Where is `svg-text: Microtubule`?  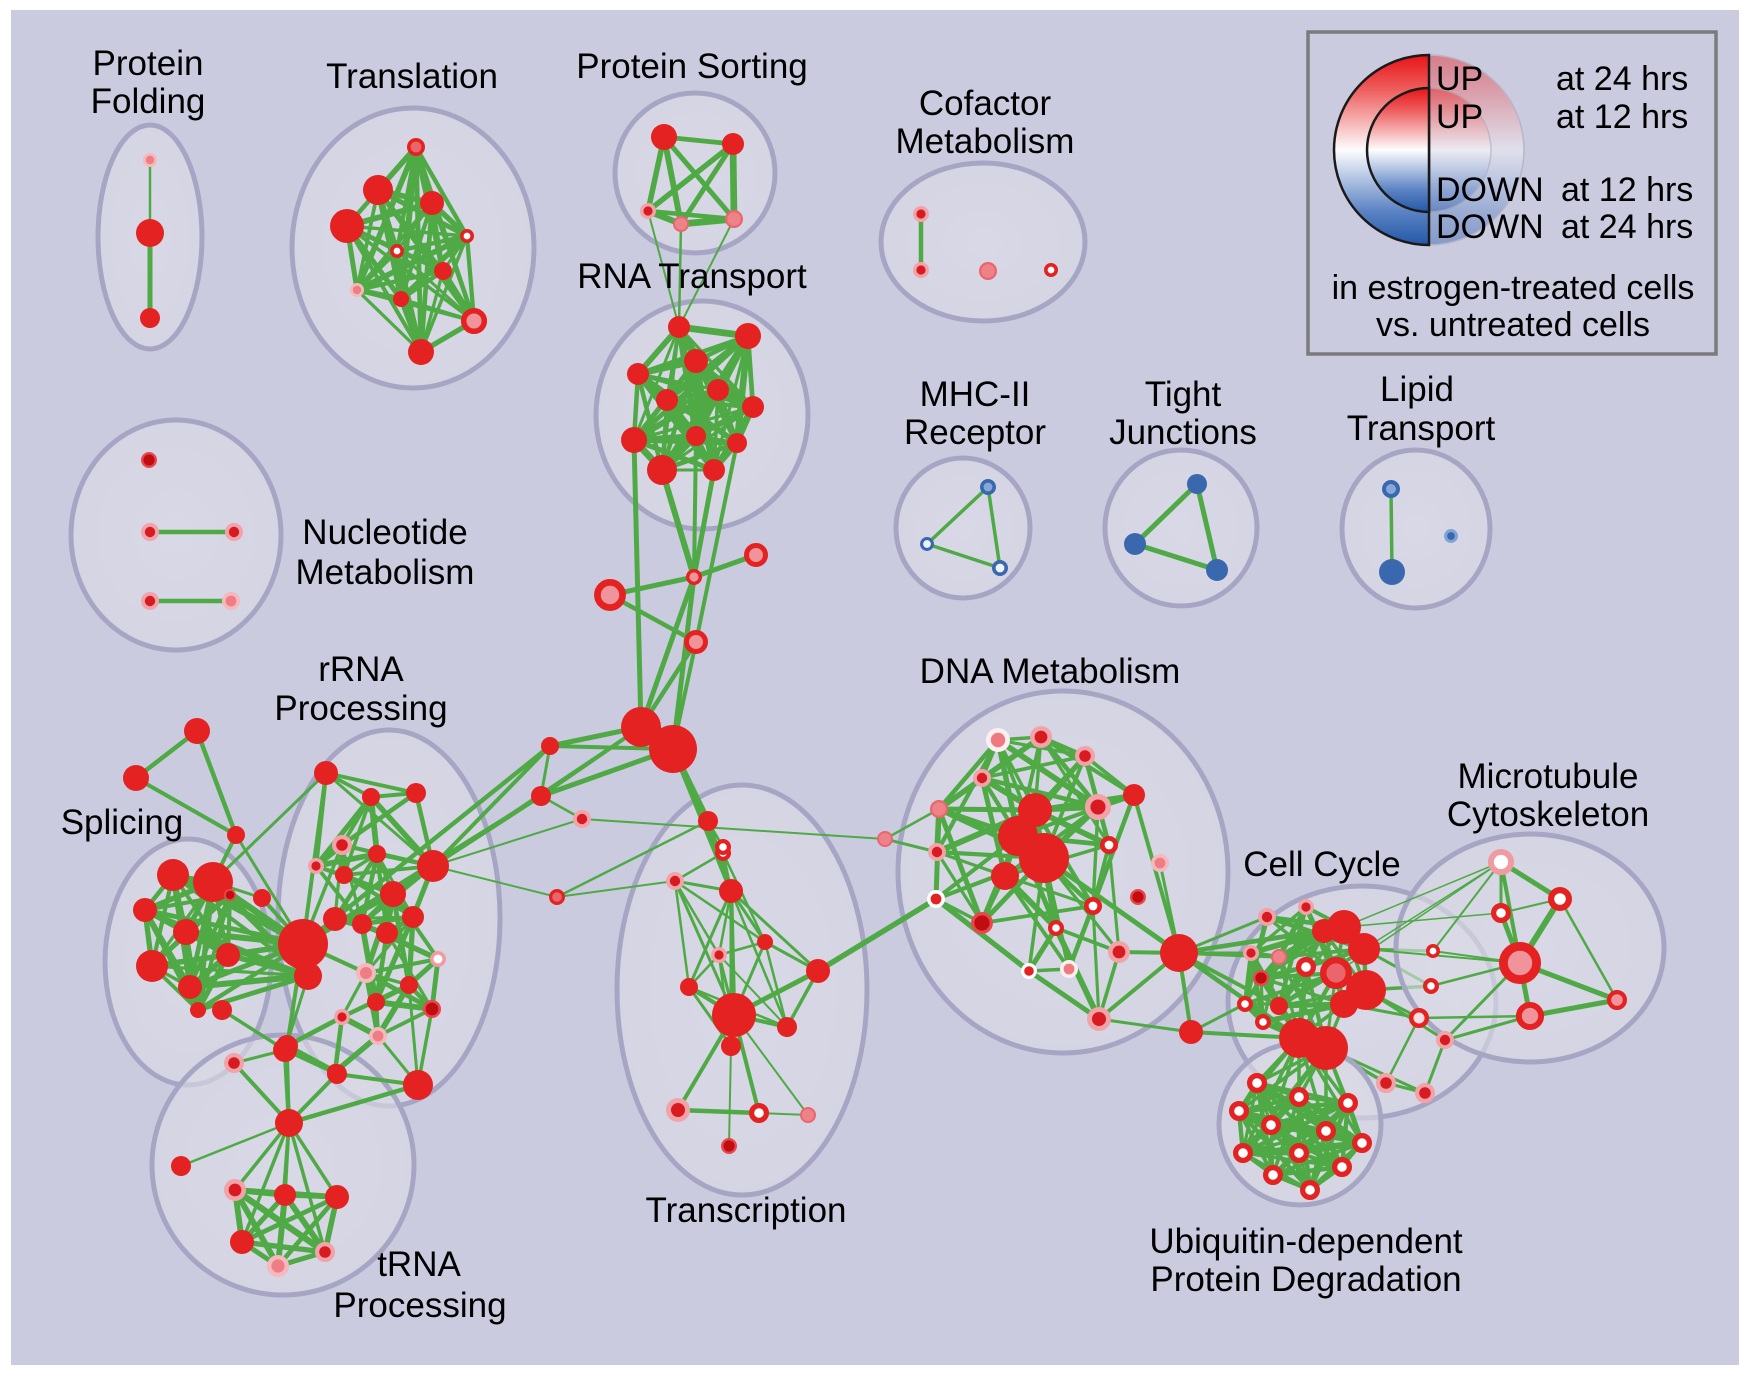 svg-text: Microtubule is located at coordinates (1548, 776).